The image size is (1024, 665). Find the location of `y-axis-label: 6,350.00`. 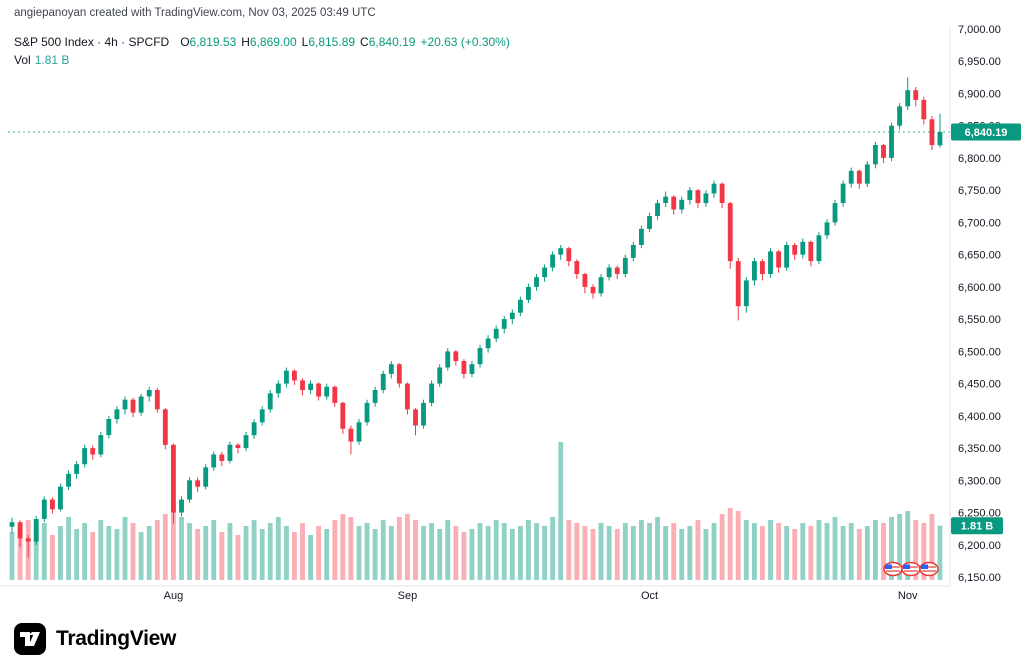

y-axis-label: 6,350.00 is located at coordinates (979, 449).